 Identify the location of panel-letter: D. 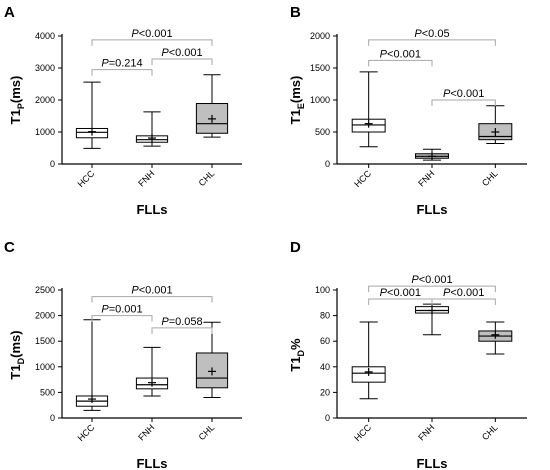
(295, 247).